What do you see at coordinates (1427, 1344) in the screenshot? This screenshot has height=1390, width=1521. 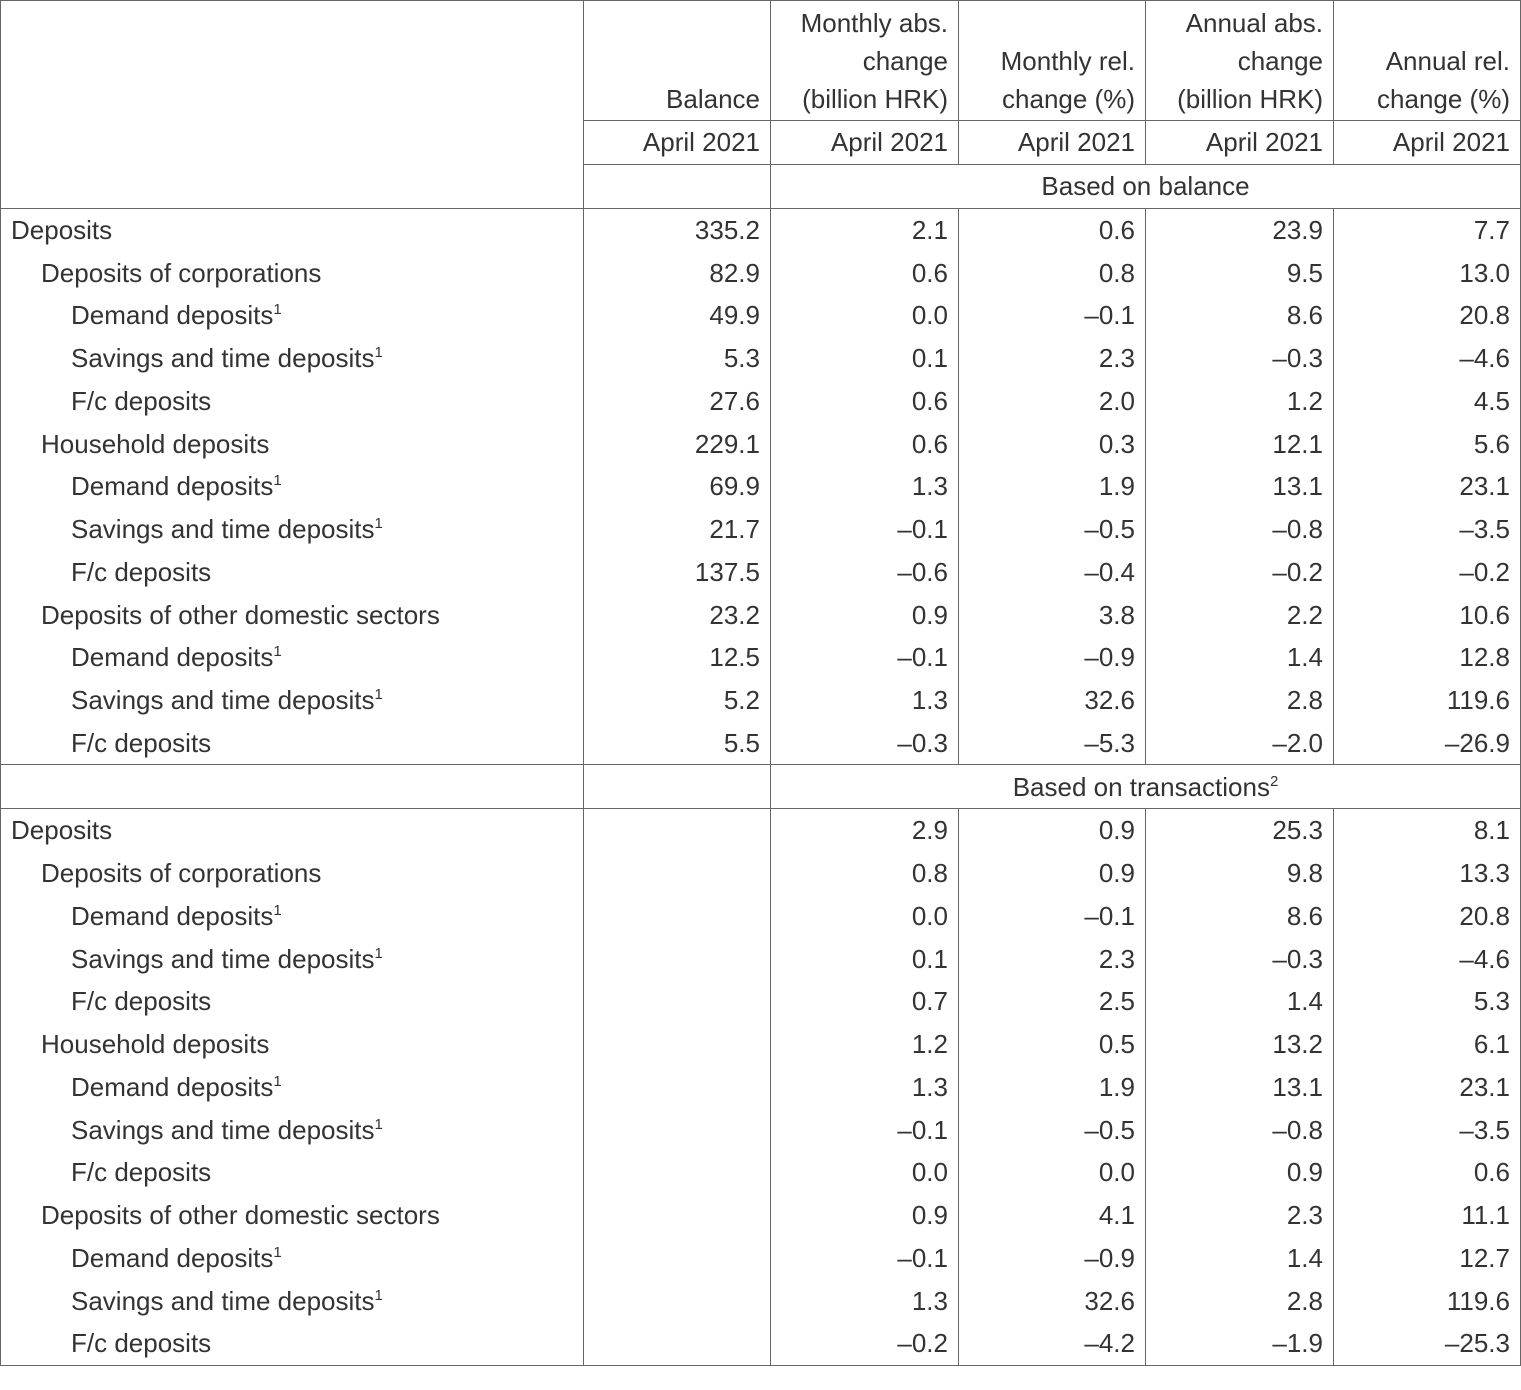 I see `value-cell: –25.3` at bounding box center [1427, 1344].